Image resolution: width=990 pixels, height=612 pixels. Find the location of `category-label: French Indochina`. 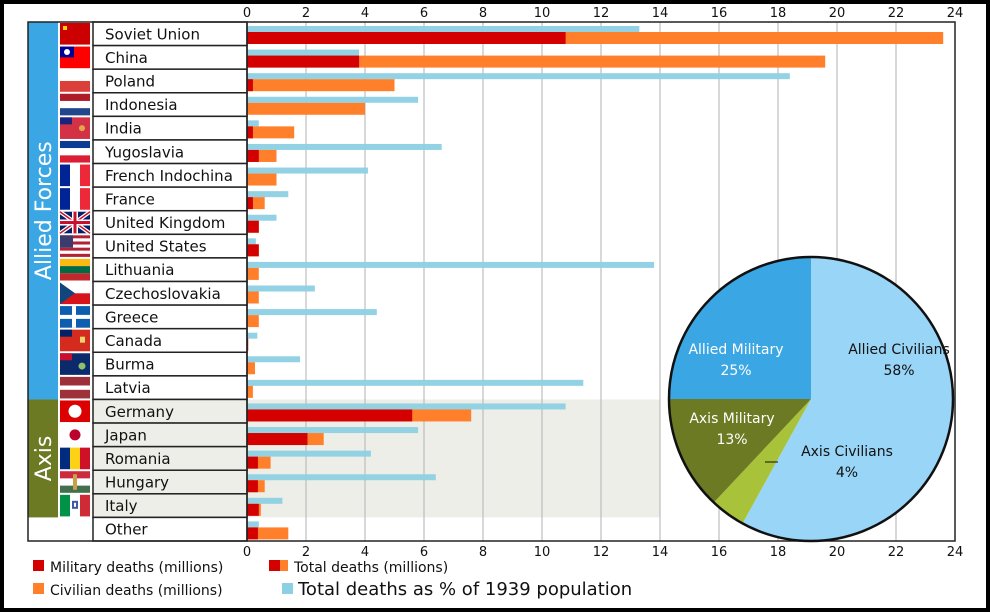

category-label: French Indochina is located at coordinates (169, 176).